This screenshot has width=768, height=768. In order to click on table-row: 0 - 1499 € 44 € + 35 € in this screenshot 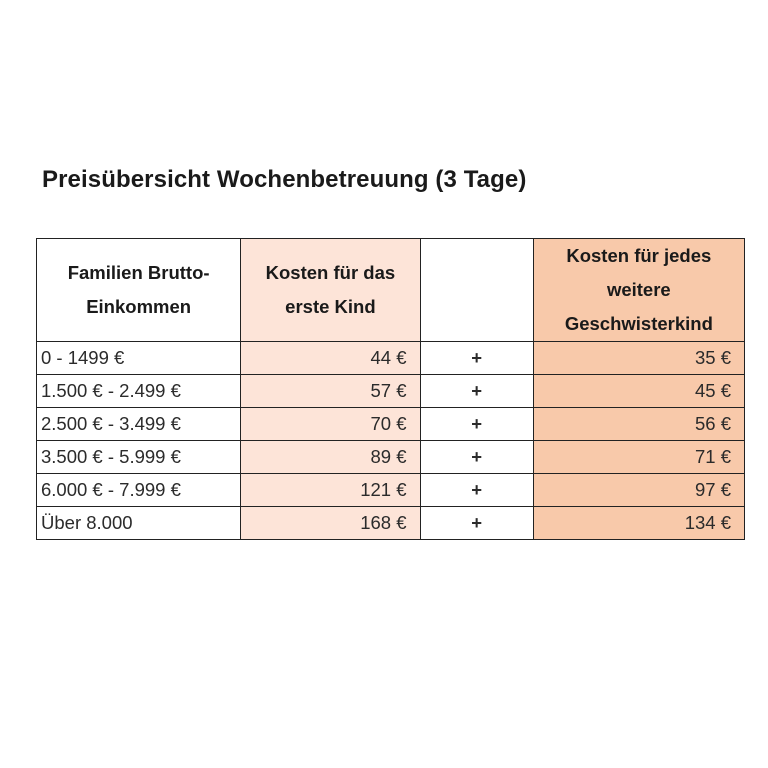, I will do `click(390, 358)`.